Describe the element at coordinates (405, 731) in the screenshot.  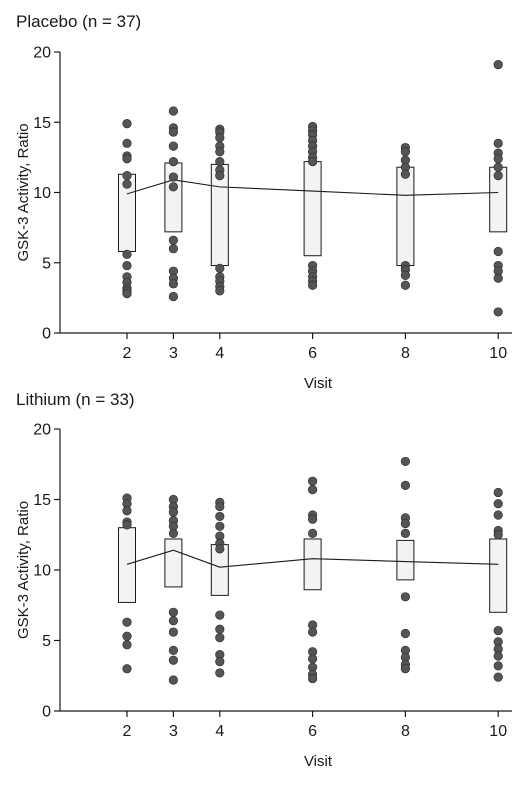
I see `x-tick-label: 8` at that location.